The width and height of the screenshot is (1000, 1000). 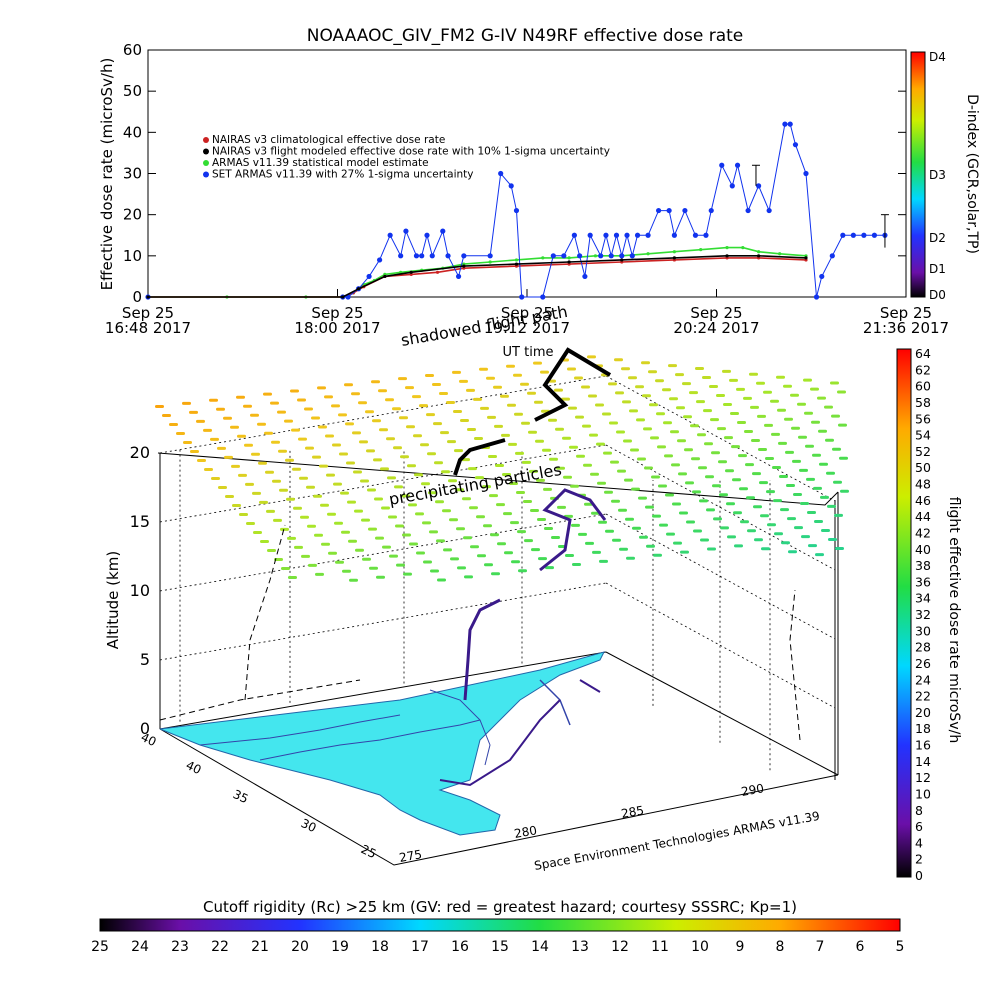 I want to click on latitude-tick-label: 35, so click(x=241, y=796).